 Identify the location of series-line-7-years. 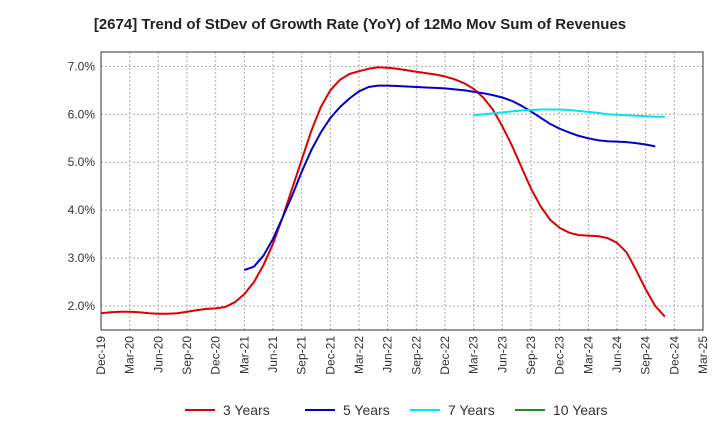
(569, 113).